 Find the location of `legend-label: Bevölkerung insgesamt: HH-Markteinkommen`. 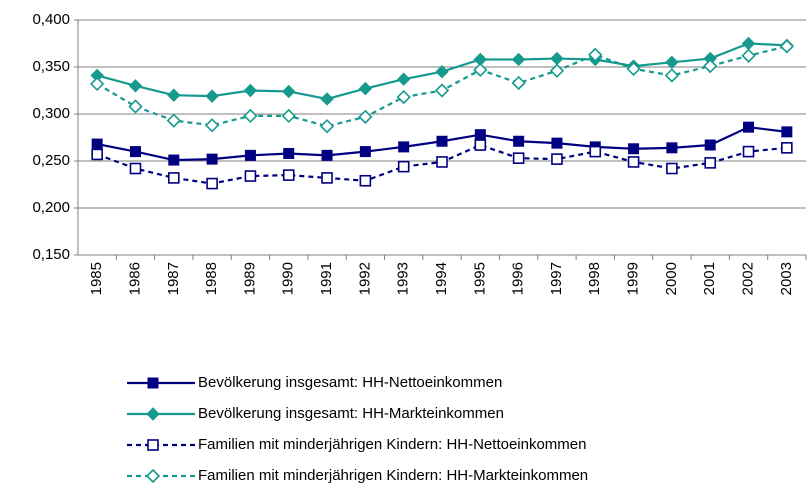

legend-label: Bevölkerung insgesamt: HH-Markteinkommen is located at coordinates (351, 413).